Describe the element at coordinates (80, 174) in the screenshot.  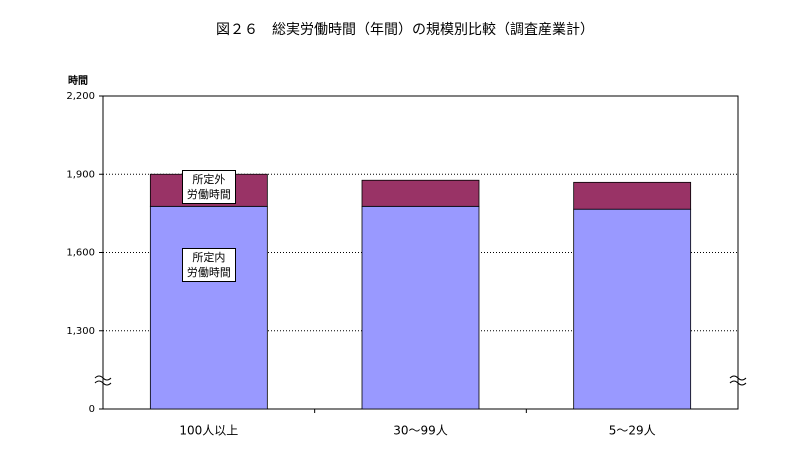
I see `y-tick-label: 1,900` at that location.